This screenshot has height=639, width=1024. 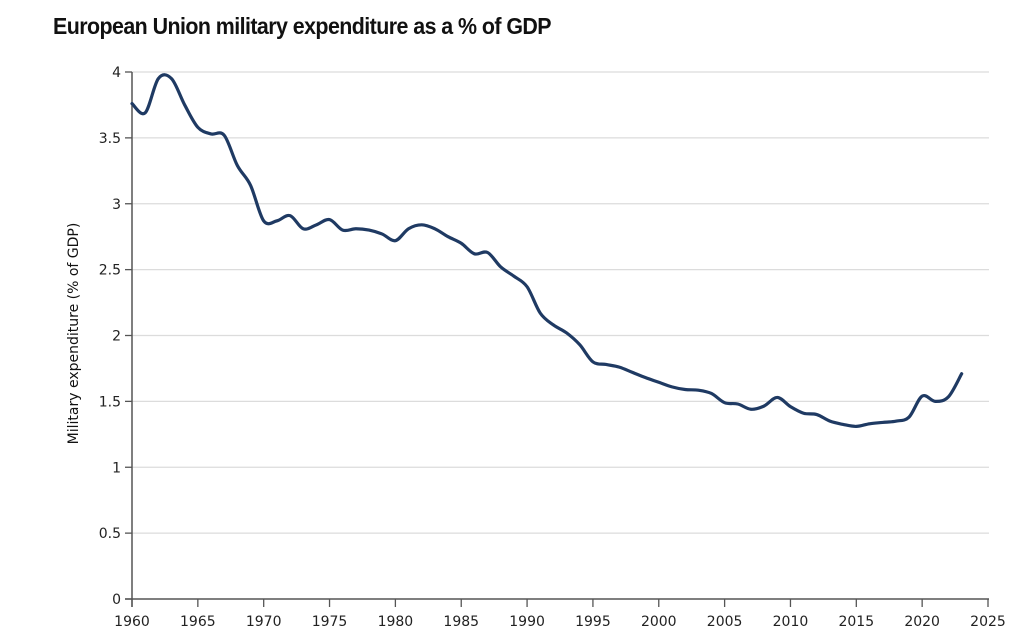 What do you see at coordinates (264, 622) in the screenshot?
I see `x-tick-label: 1970` at bounding box center [264, 622].